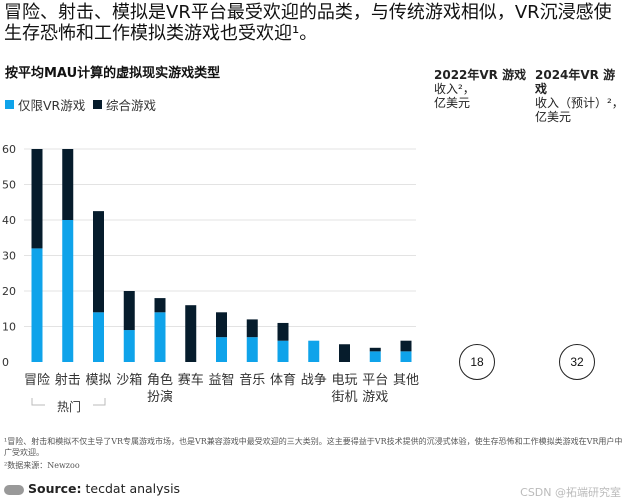  What do you see at coordinates (221, 380) in the screenshot?
I see `x-tick-label: 益智` at bounding box center [221, 380].